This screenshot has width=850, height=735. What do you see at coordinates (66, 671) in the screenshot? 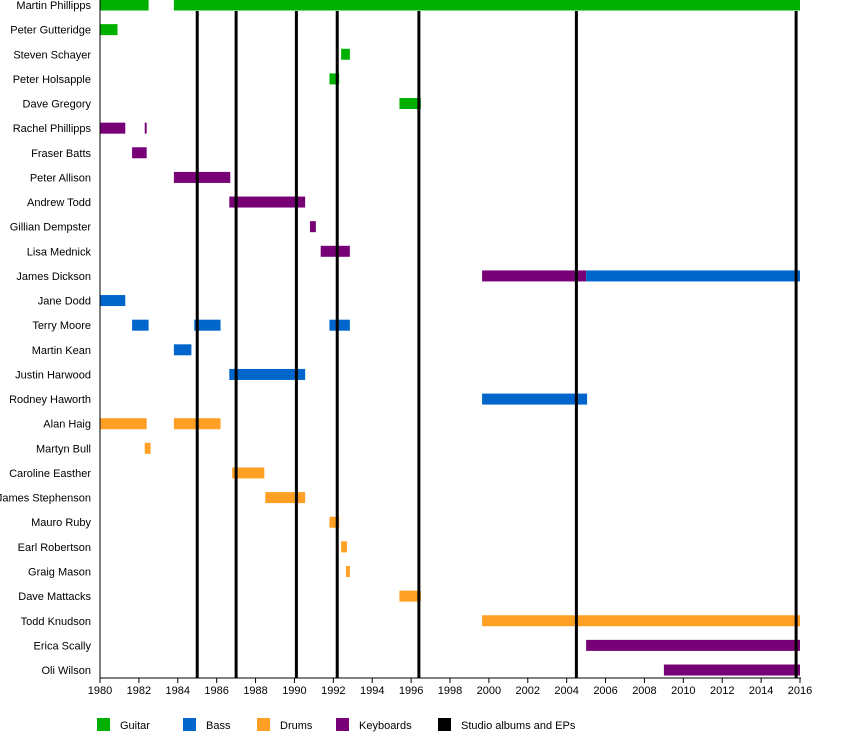
I see `member-label: Oli Wilson` at bounding box center [66, 671].